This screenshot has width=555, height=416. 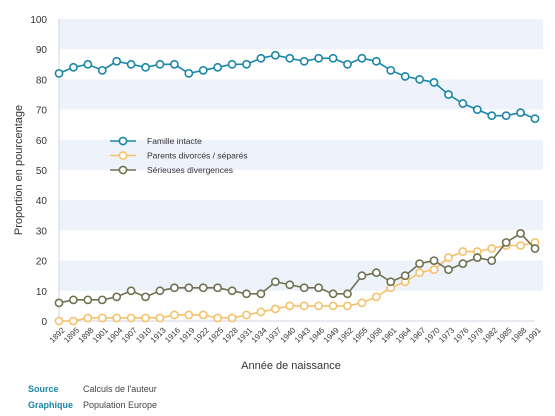 What do you see at coordinates (174, 141) in the screenshot?
I see `legend-label: Famille intacte` at bounding box center [174, 141].